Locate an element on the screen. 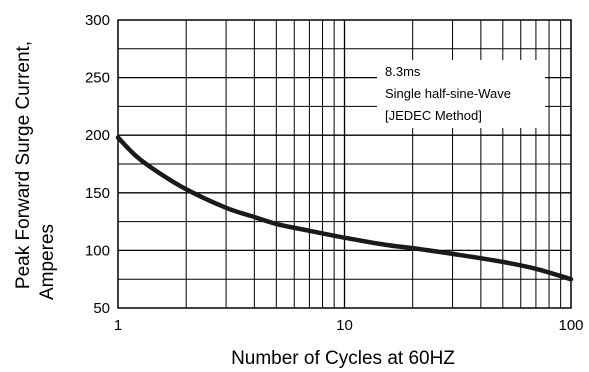 The height and width of the screenshot is (372, 589). annotation-box is located at coordinates (461, 94).